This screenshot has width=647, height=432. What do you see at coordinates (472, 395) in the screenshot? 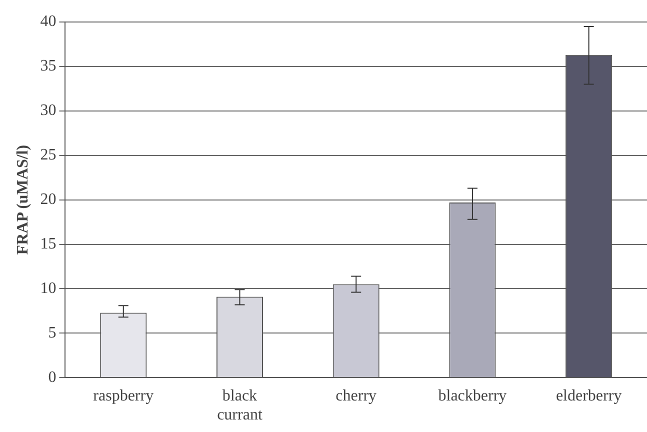
I see `x-tick-label: blackberry` at bounding box center [472, 395].